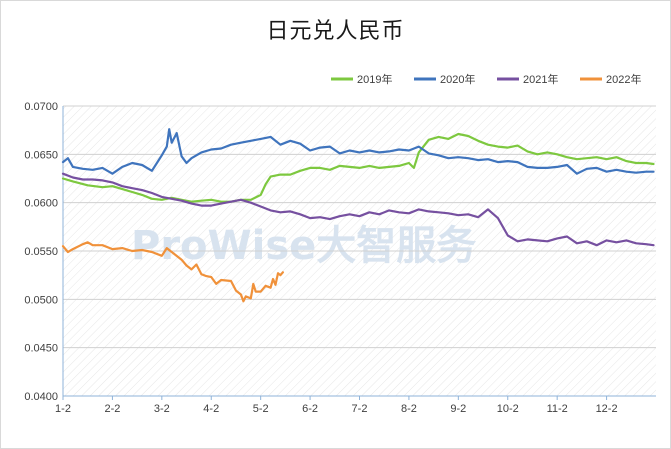 This screenshot has width=671, height=449. Describe the element at coordinates (172, 272) in the screenshot. I see `series-line-2022年` at that location.